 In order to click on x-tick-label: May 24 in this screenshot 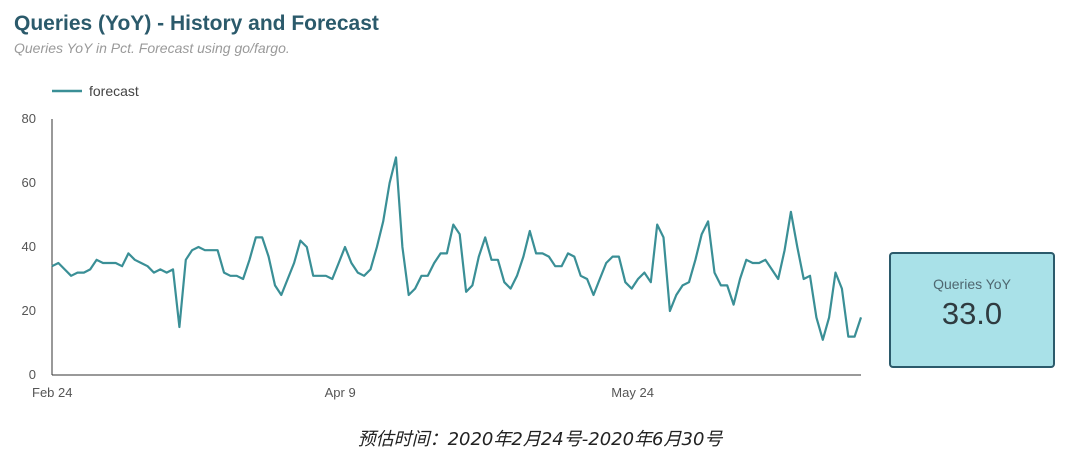, I will do `click(632, 392)`.